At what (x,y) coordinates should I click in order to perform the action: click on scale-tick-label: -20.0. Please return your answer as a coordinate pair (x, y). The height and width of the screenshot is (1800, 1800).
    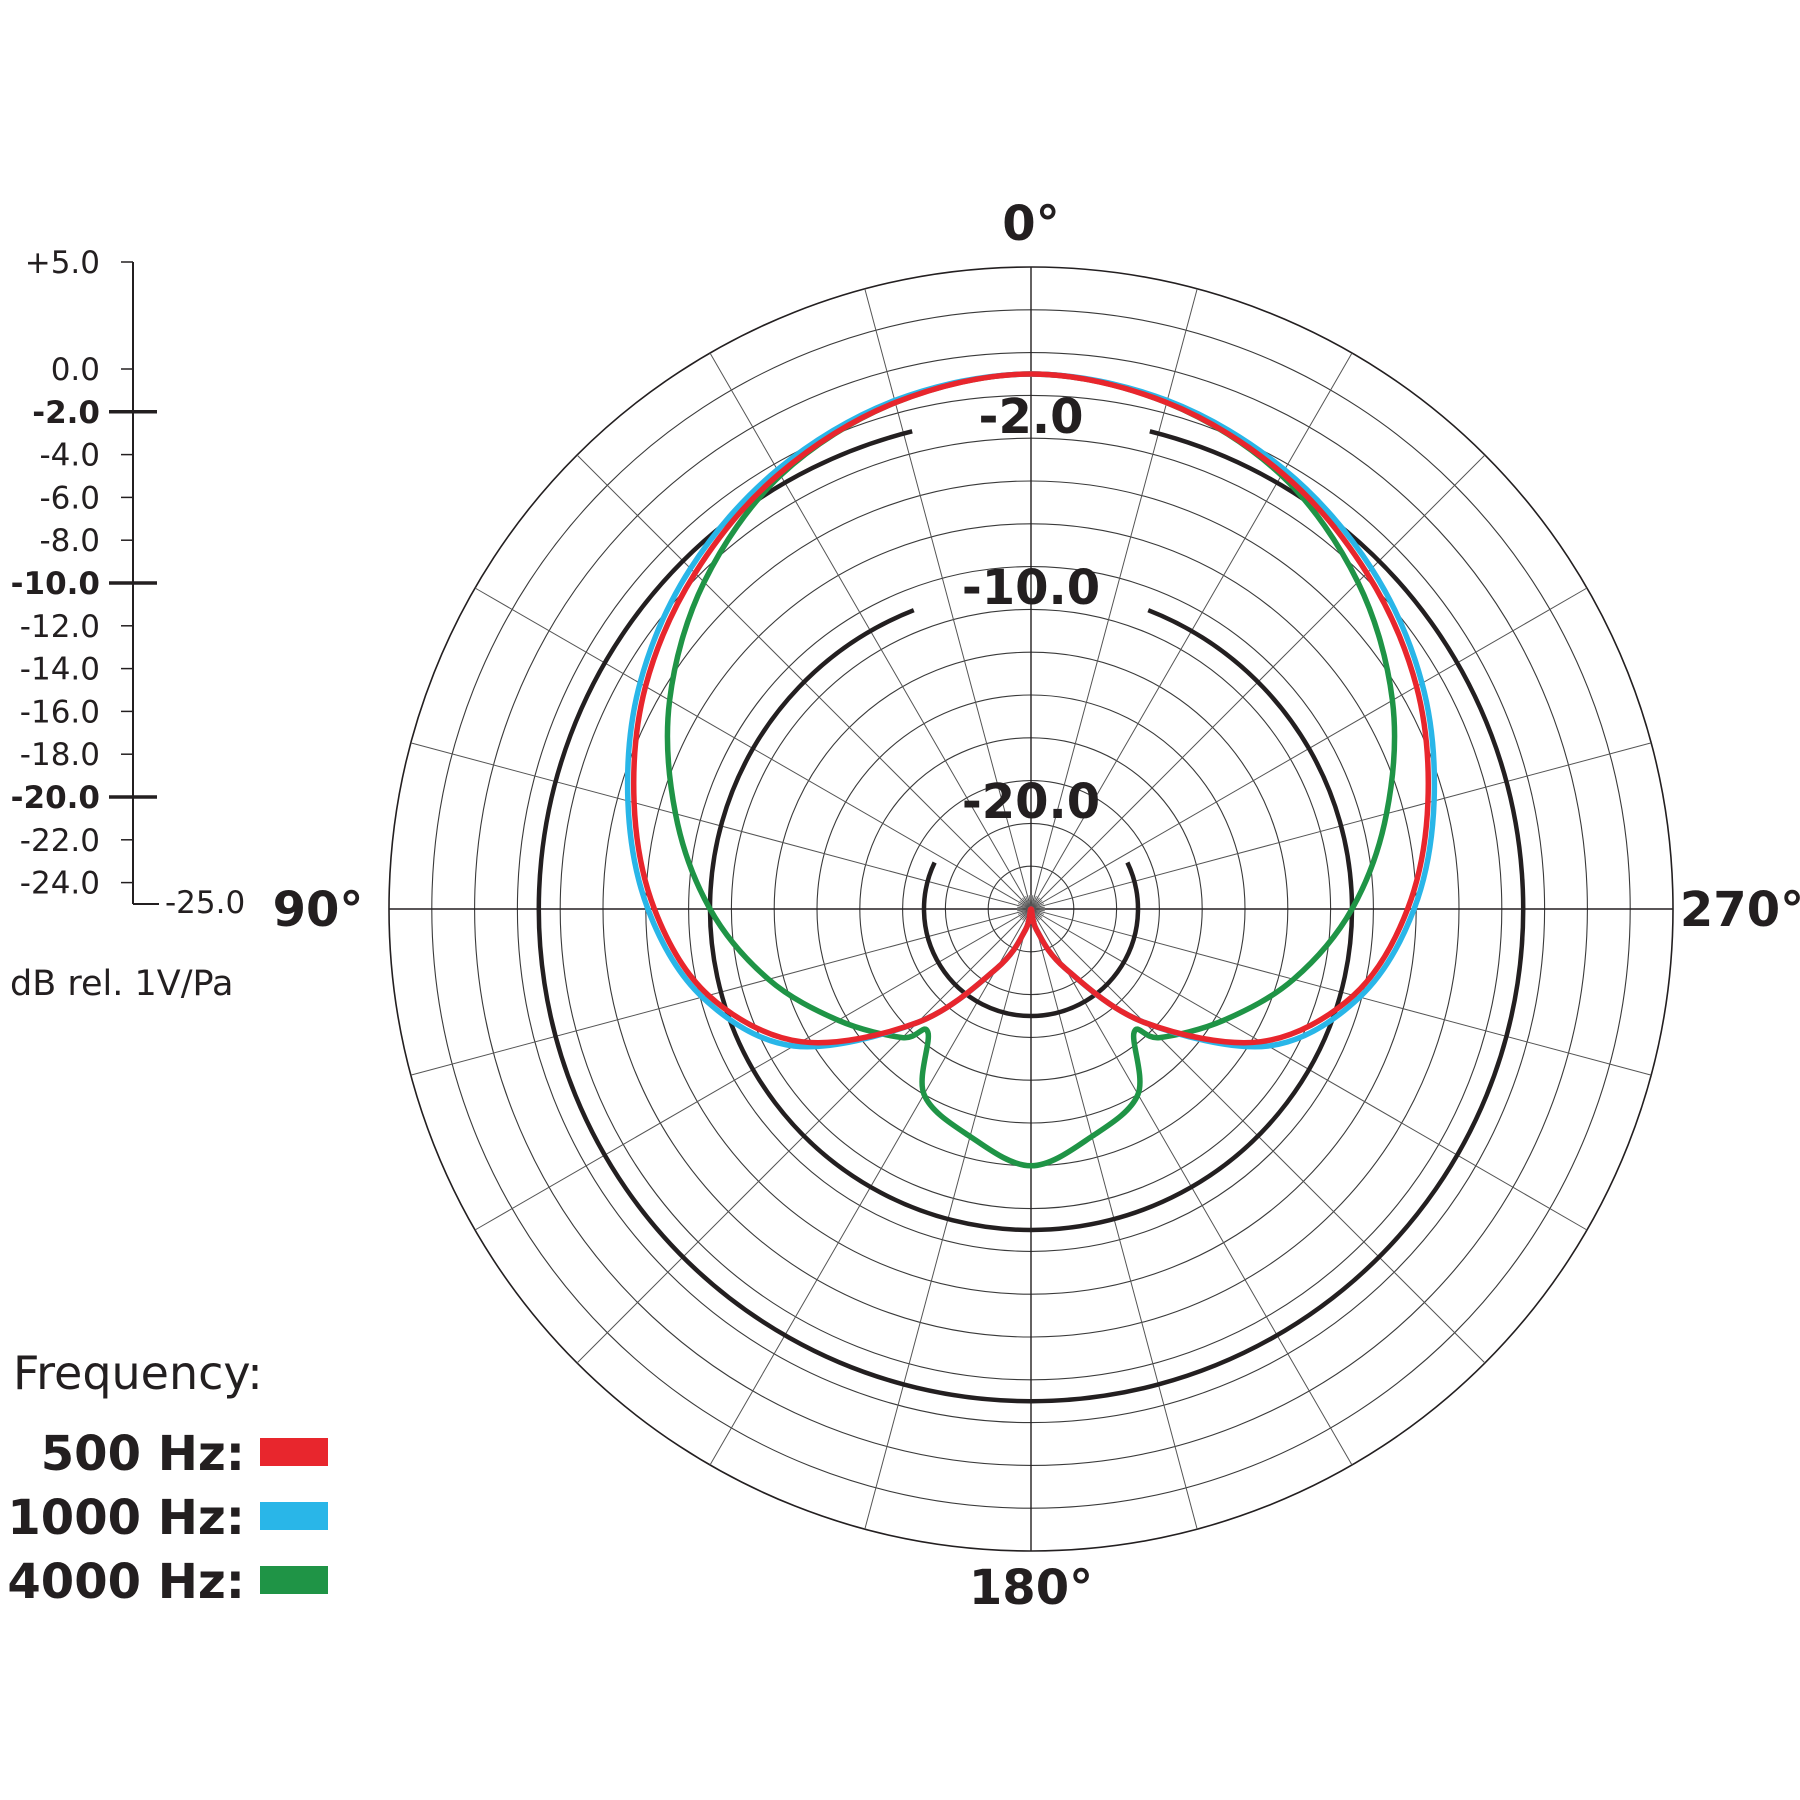
    Looking at the image, I should click on (55, 798).